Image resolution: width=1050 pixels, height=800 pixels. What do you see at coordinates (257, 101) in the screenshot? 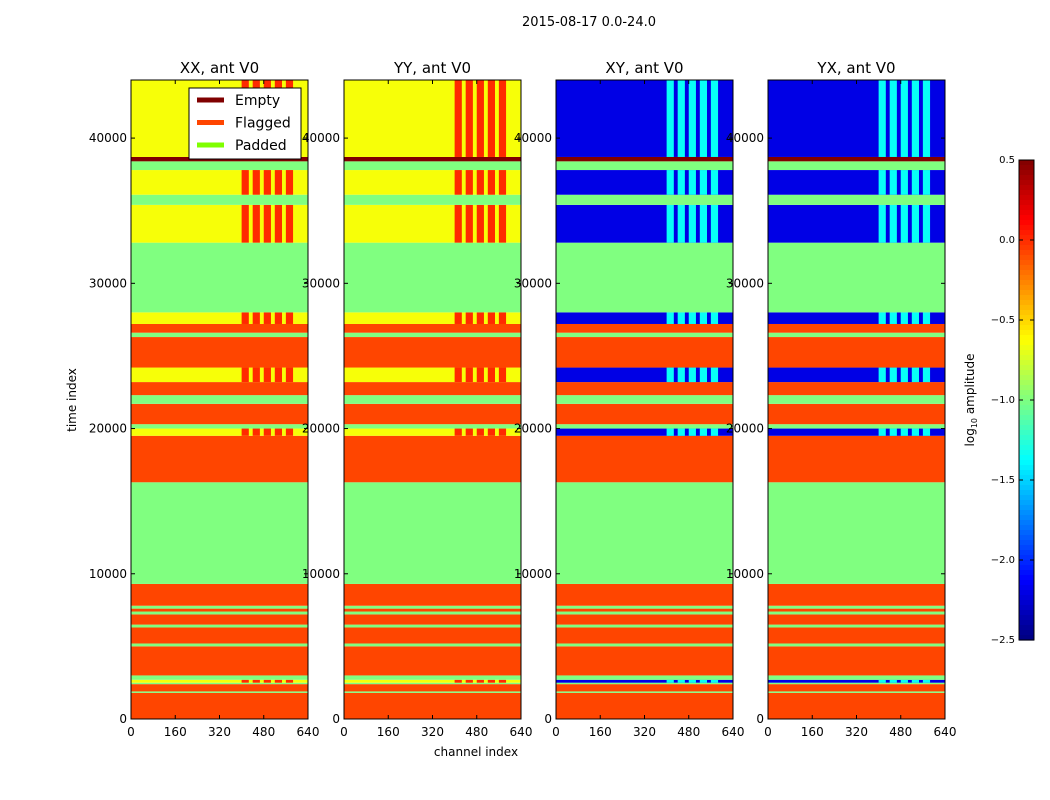
I see `legend-label: Empty` at bounding box center [257, 101].